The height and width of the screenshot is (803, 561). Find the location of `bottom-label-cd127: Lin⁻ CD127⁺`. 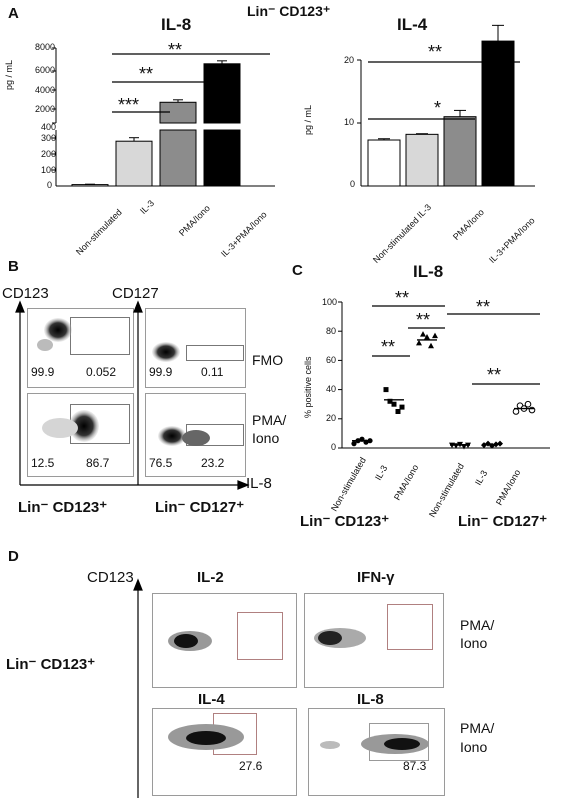

bottom-label-cd127: Lin⁻ CD127⁺ is located at coordinates (200, 507).